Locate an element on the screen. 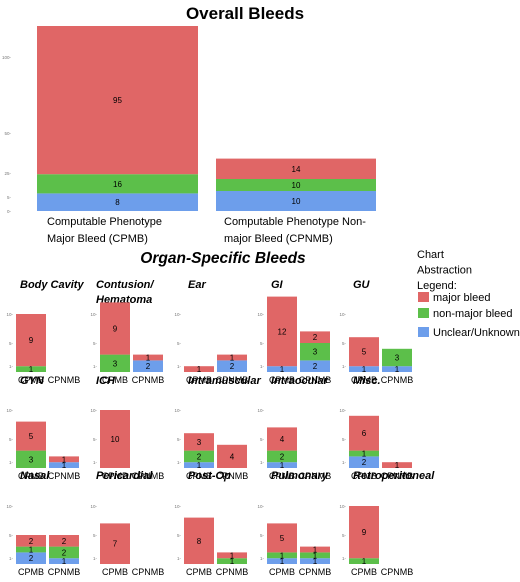 The image size is (520, 582). overall-data-label: 14 is located at coordinates (296, 169).